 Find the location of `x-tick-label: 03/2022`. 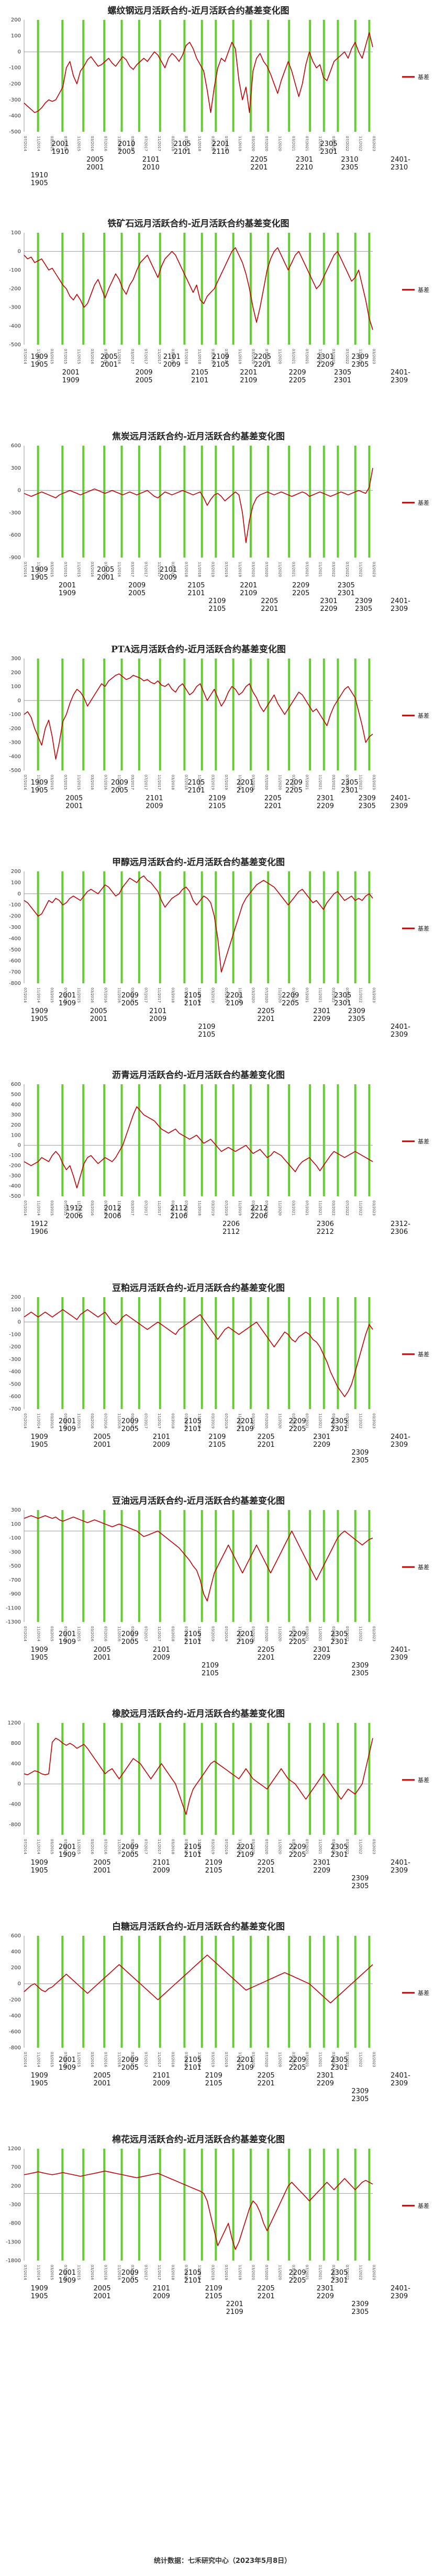

x-tick-label: 03/2022 is located at coordinates (333, 1420).